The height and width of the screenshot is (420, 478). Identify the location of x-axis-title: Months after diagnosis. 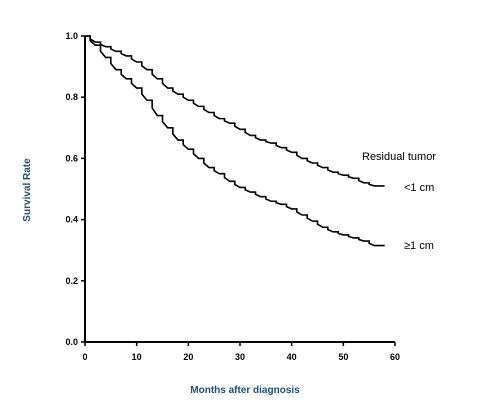
(245, 390).